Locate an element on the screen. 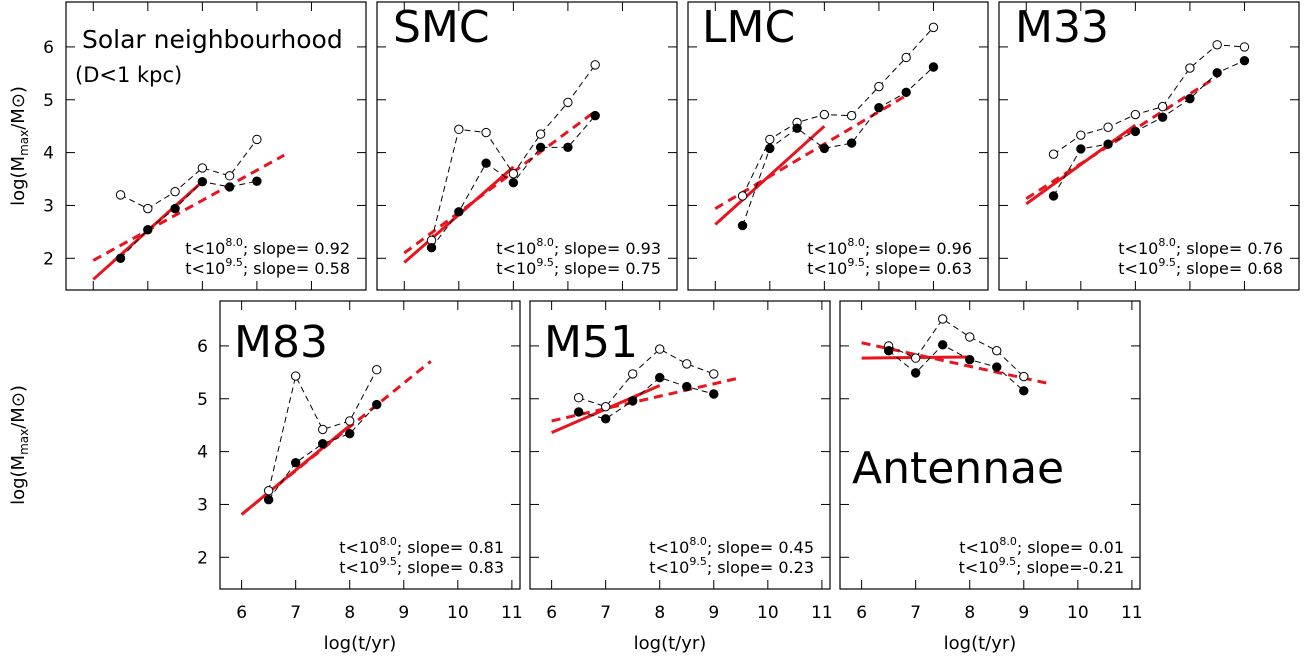  x-tick-label: 9 is located at coordinates (713, 613).